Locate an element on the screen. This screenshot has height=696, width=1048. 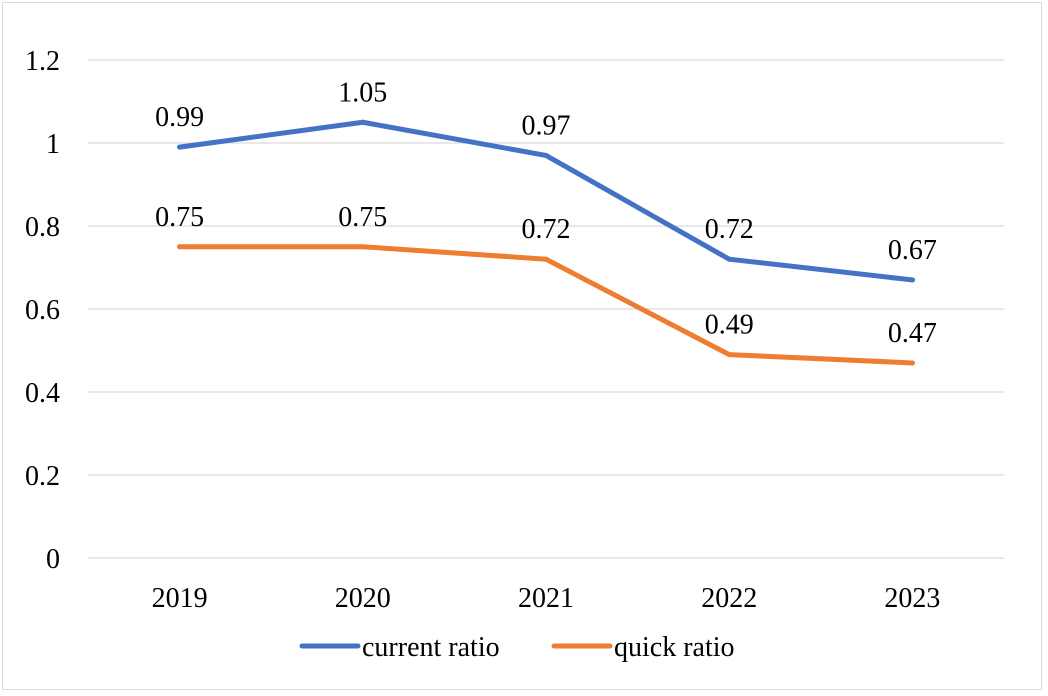
y-tick-label: 0.4 is located at coordinates (42, 393).